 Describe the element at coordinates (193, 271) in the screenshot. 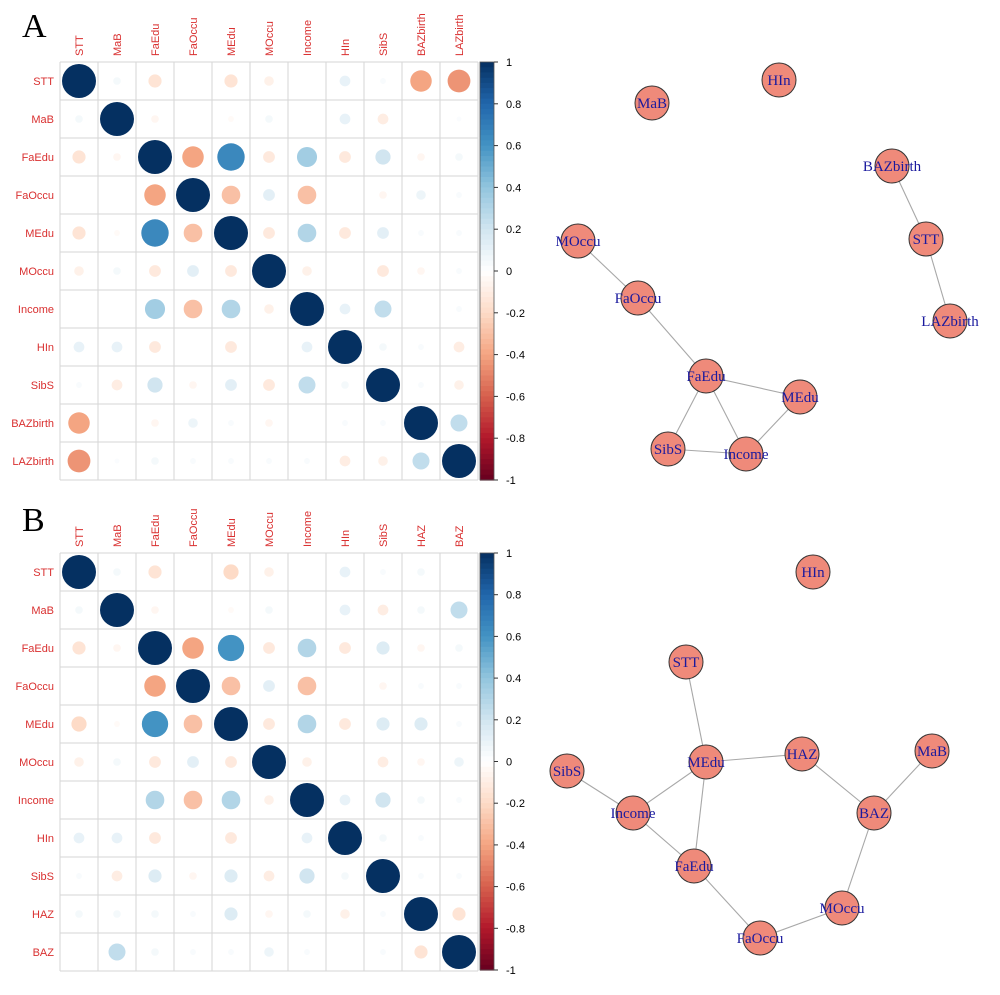

I see `corr-circle-MOccu-FaOccu` at that location.